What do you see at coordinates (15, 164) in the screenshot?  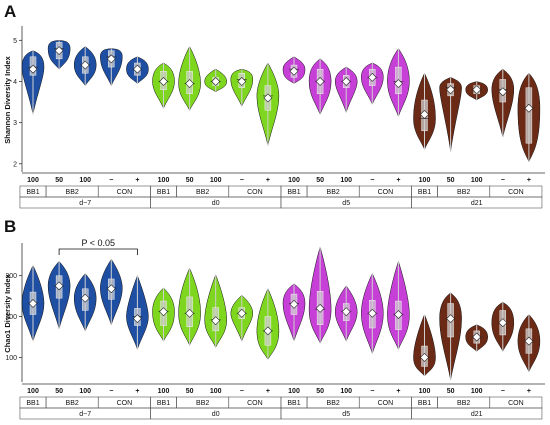 I see `y-tick-label: 2` at bounding box center [15, 164].